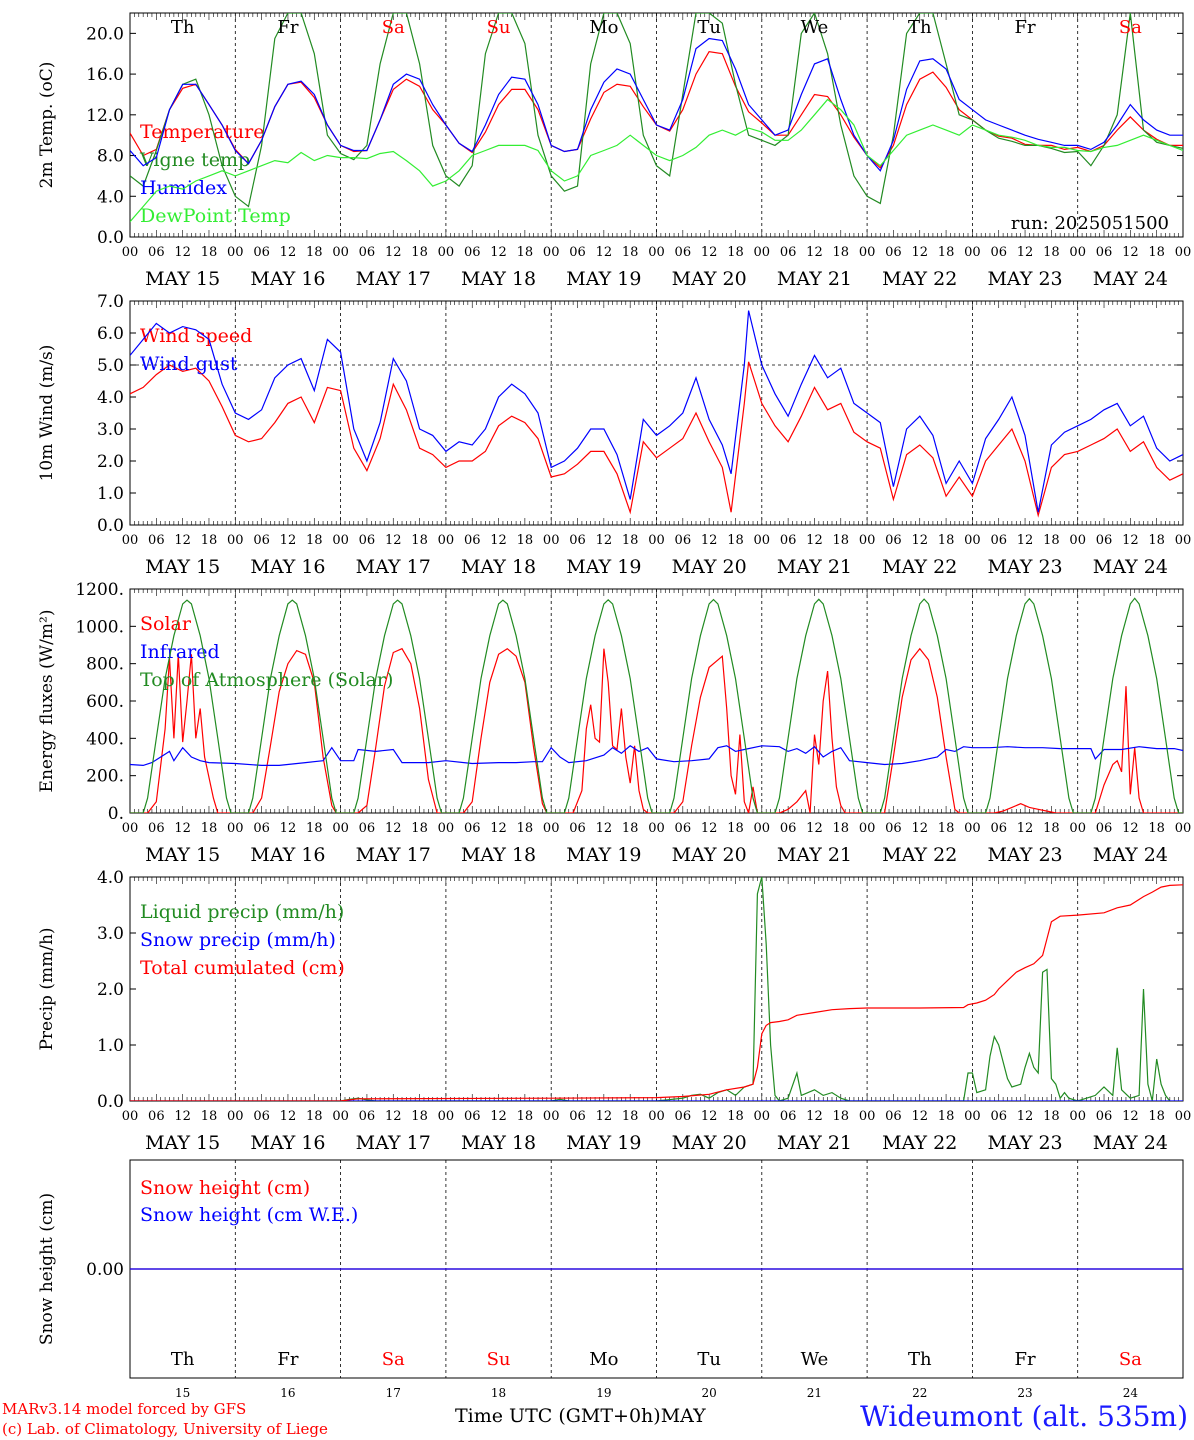 The width and height of the screenshot is (1194, 1440). What do you see at coordinates (105, 75) in the screenshot?
I see `y-tick-label: 16.0` at bounding box center [105, 75].